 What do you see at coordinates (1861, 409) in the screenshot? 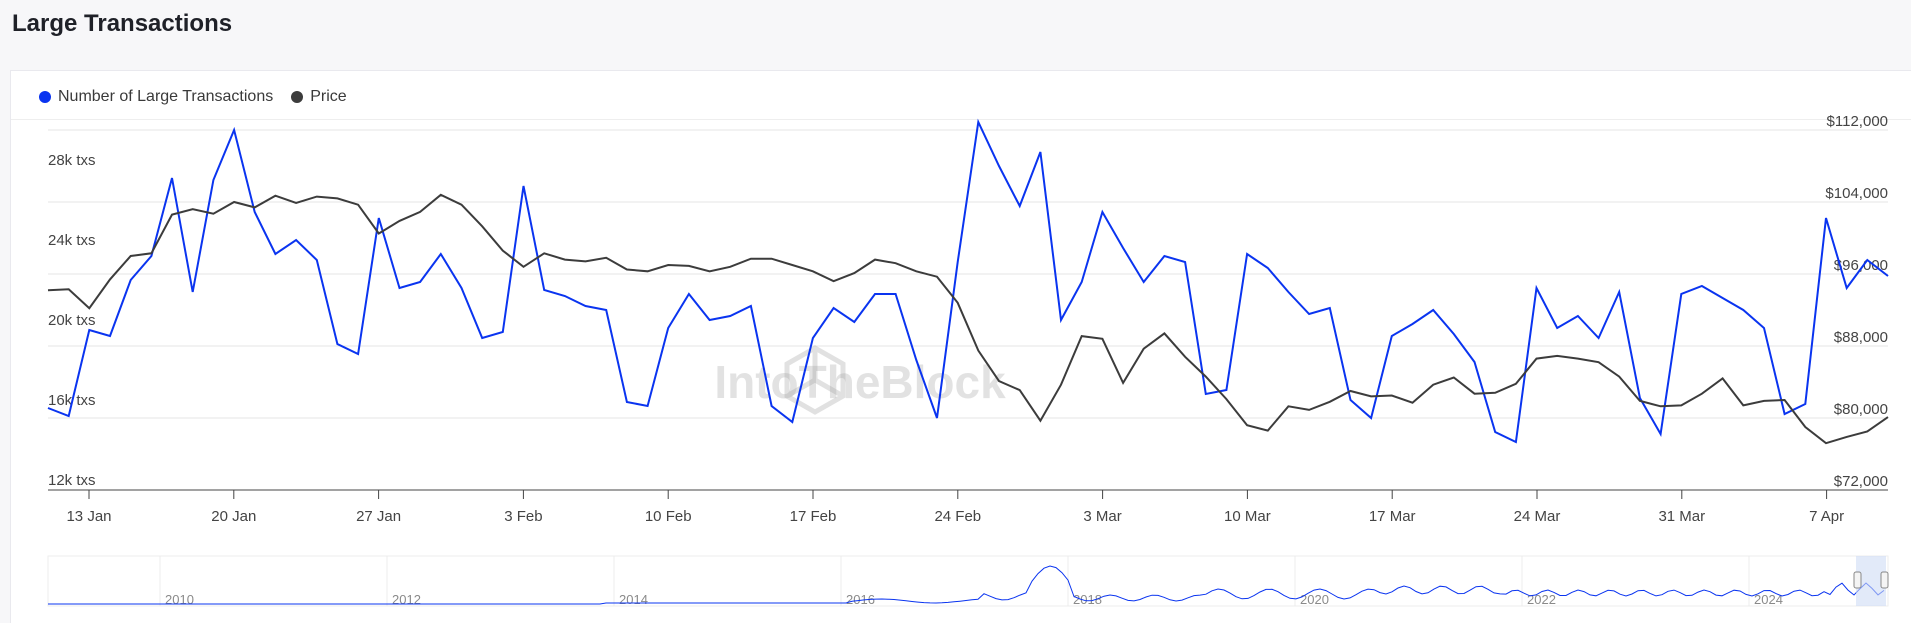
I see `y-right-tick-label: $80,000` at bounding box center [1861, 409].